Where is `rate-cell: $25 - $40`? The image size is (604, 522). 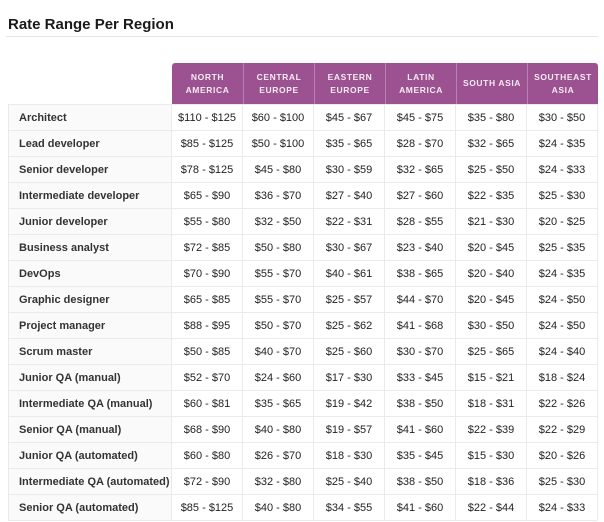 rate-cell: $25 - $40 is located at coordinates (349, 482).